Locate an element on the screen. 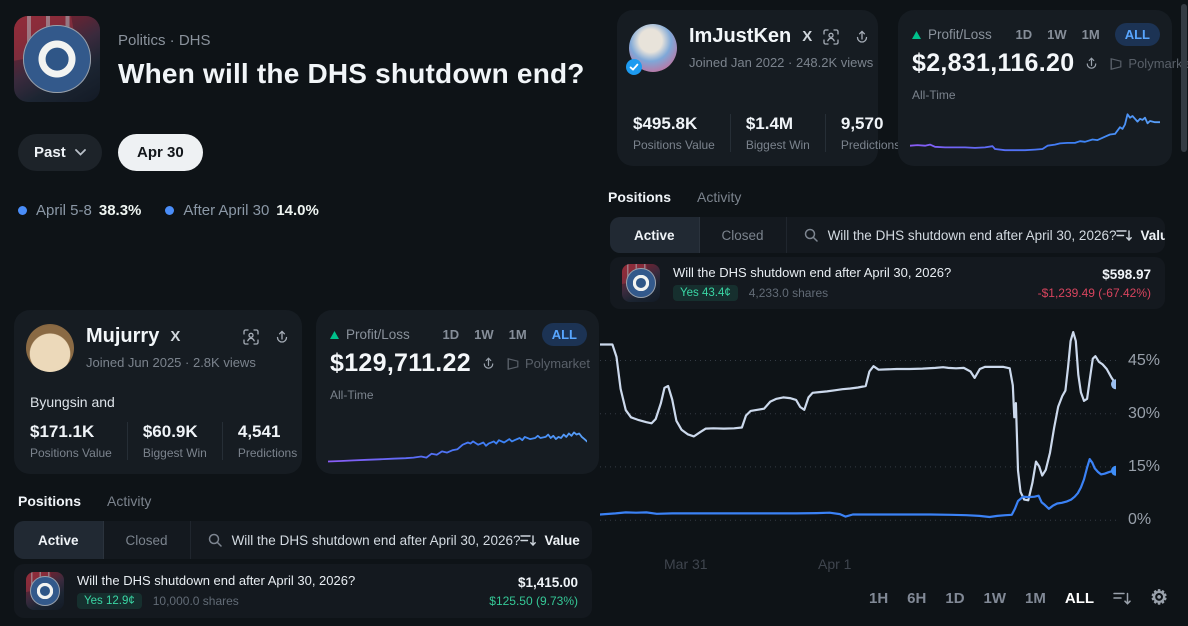 The image size is (1188, 626). stat-value: 9,570 is located at coordinates (862, 123).